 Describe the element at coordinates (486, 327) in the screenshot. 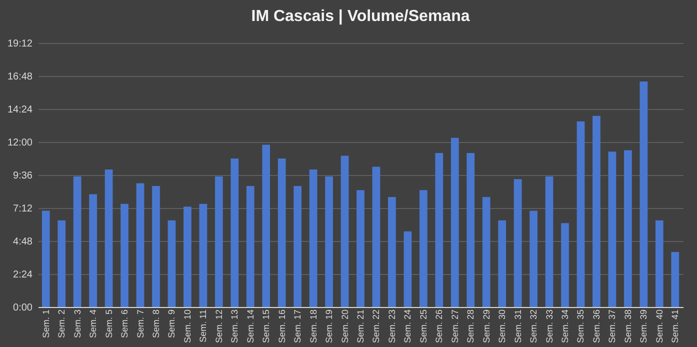

I see `x-tick-label: Sem. 29` at that location.